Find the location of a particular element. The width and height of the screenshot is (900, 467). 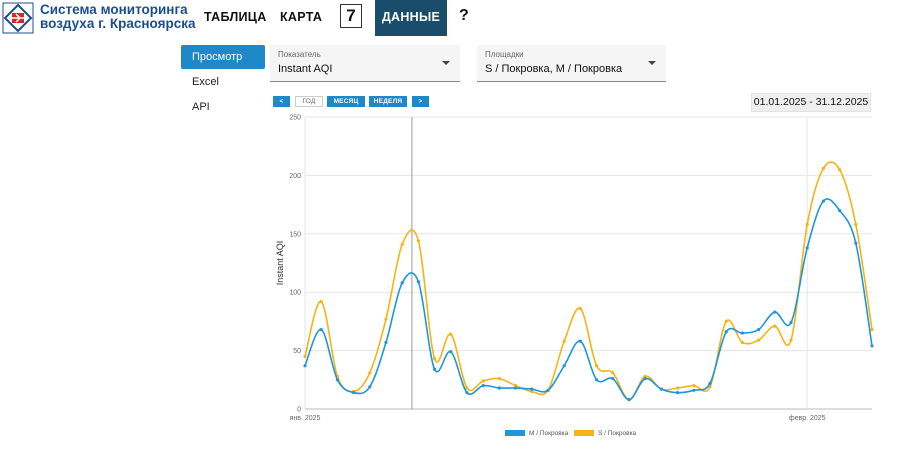

legend-label-s: S / Покровка is located at coordinates (617, 433).